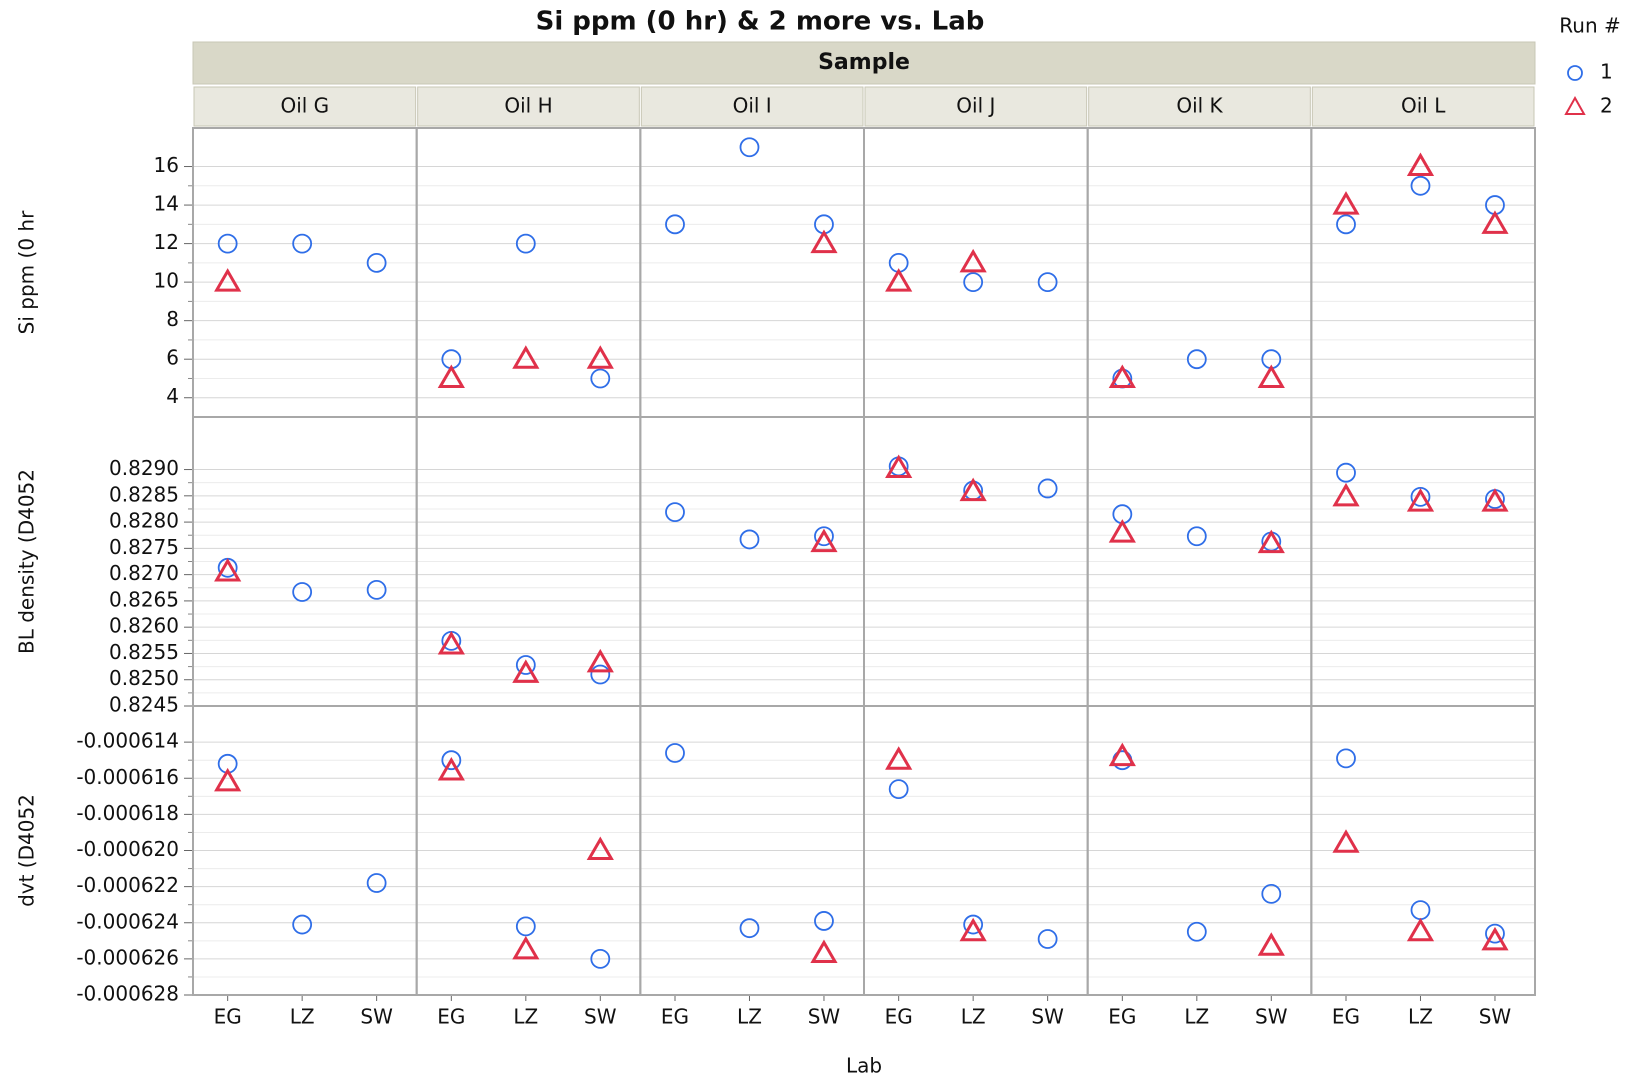  I want to click on panel-label: Oil H, so click(528, 106).